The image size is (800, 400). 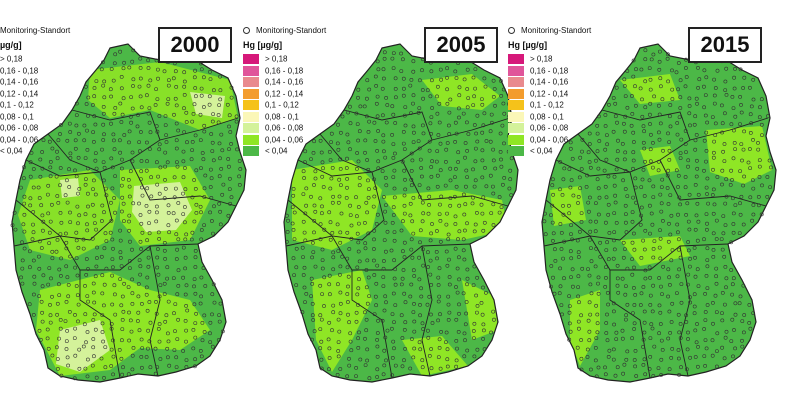 What do you see at coordinates (541, 59) in the screenshot?
I see `legend-class-label: > 0,18` at bounding box center [541, 59].